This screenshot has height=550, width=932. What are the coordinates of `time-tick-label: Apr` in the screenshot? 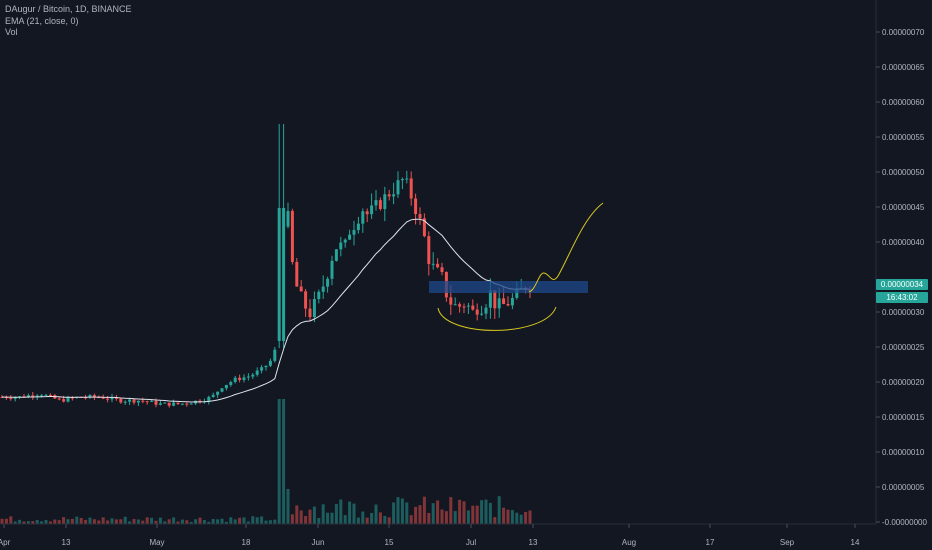 It's located at (5, 542).